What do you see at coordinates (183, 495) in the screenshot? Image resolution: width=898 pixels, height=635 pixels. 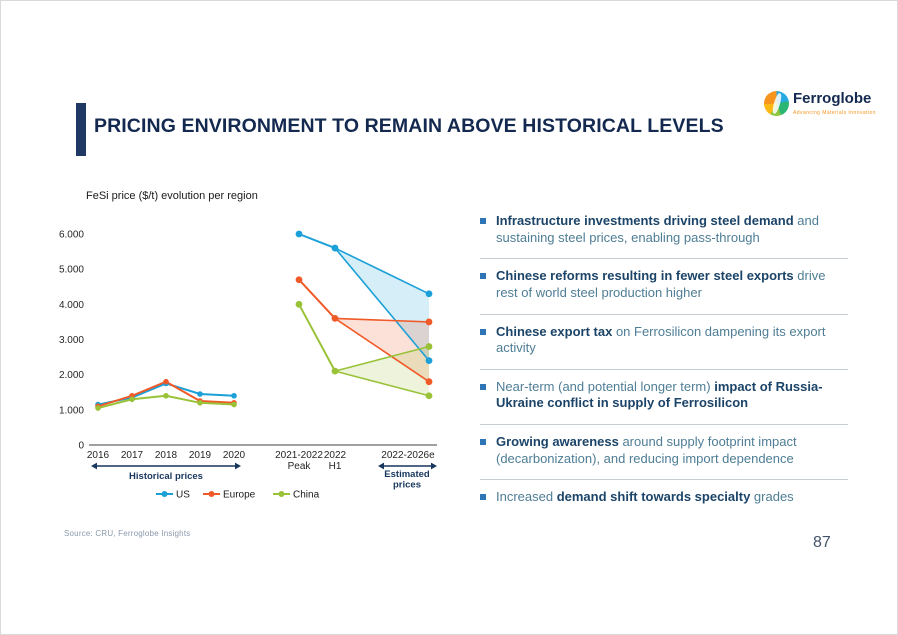 I see `legend-label-us: US` at bounding box center [183, 495].